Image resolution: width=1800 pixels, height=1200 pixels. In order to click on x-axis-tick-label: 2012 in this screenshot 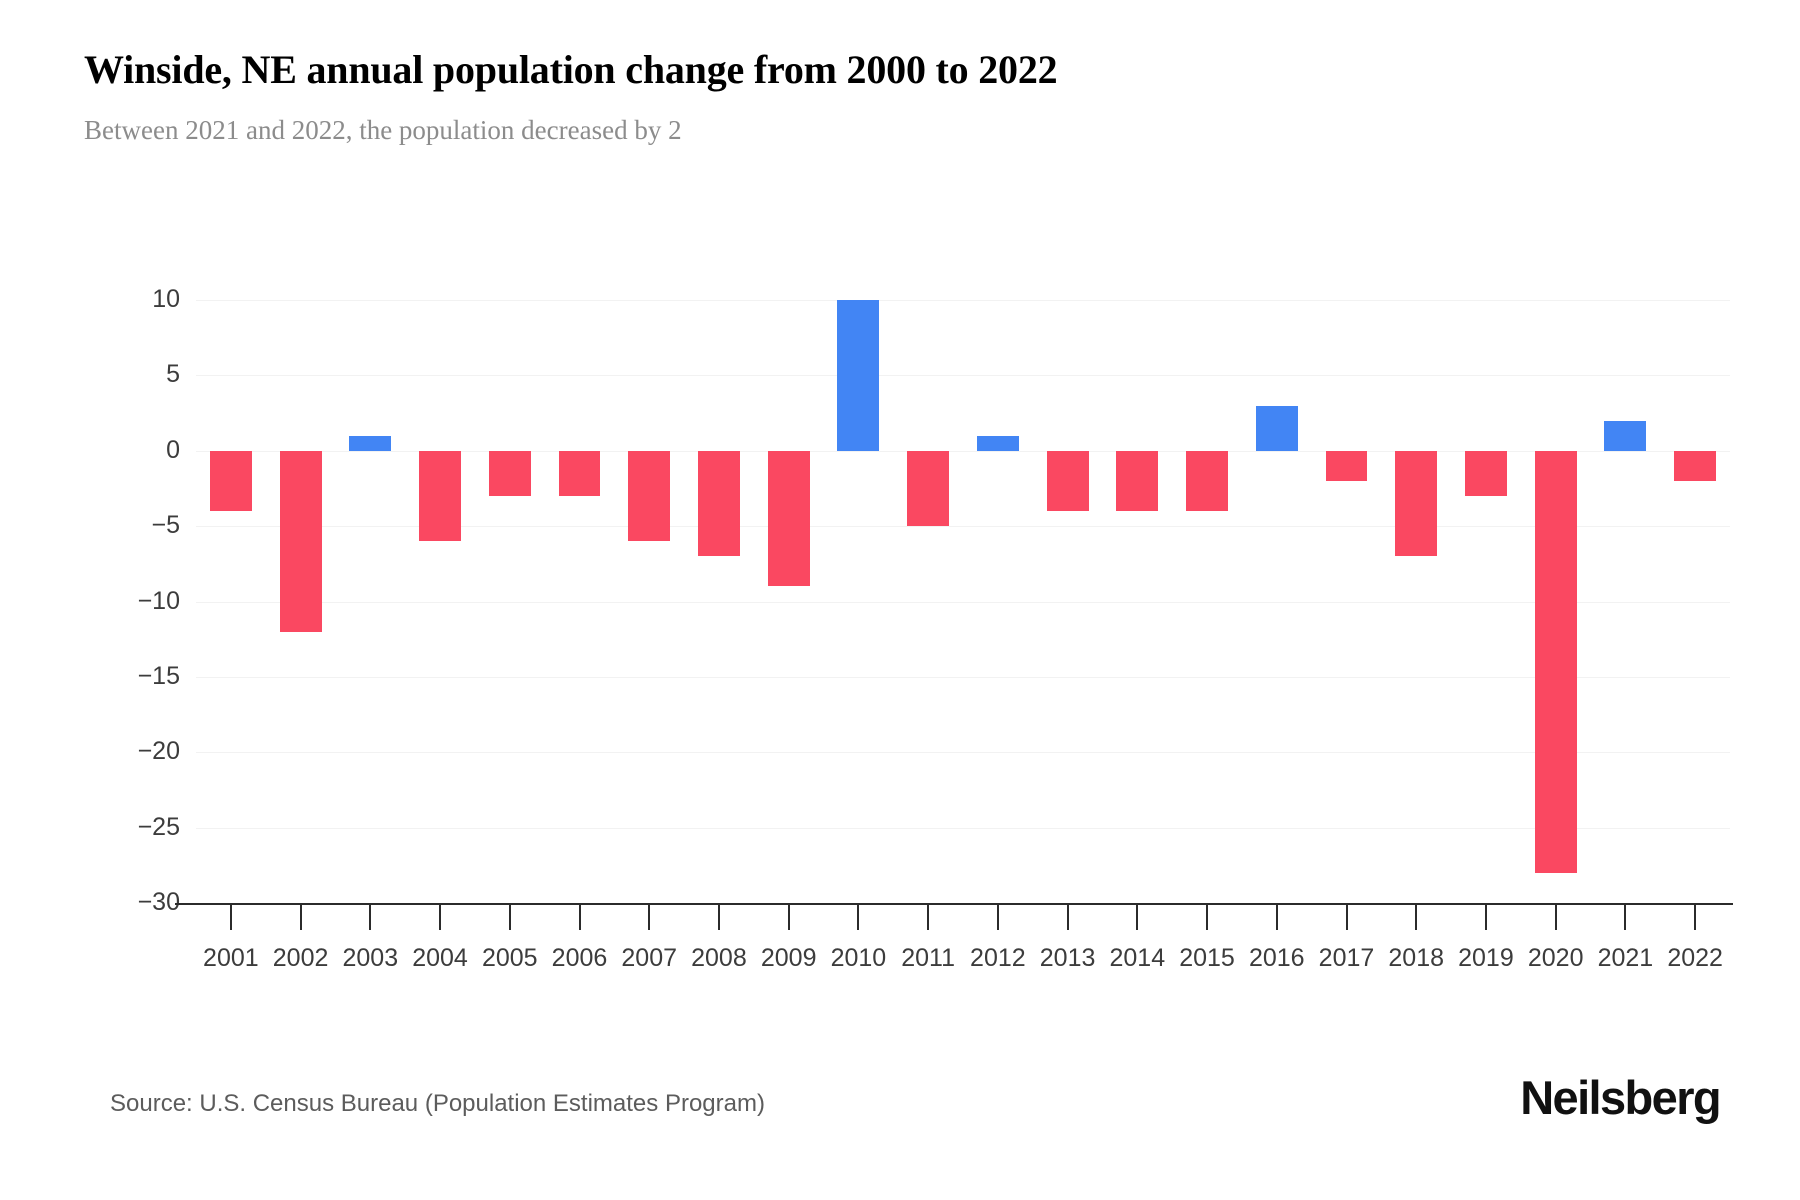, I will do `click(998, 958)`.